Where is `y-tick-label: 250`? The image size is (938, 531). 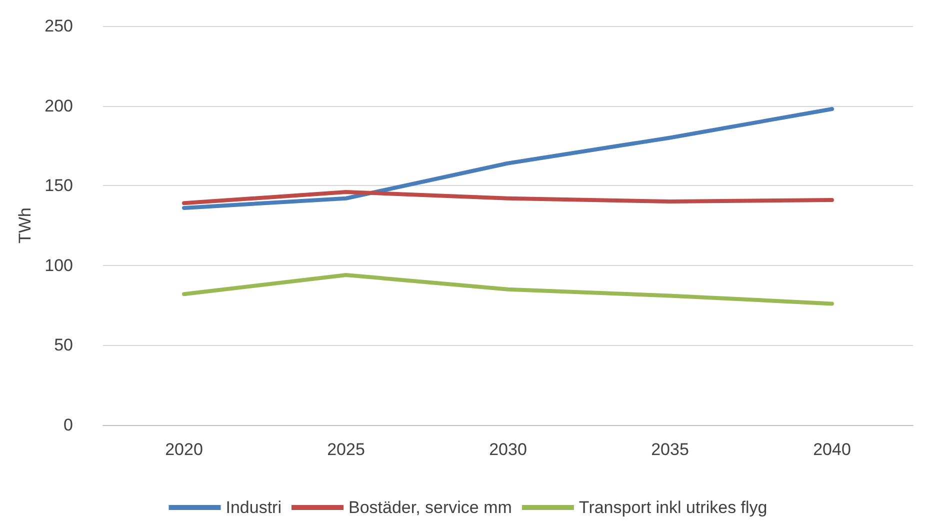
y-tick-label: 250 is located at coordinates (58, 26).